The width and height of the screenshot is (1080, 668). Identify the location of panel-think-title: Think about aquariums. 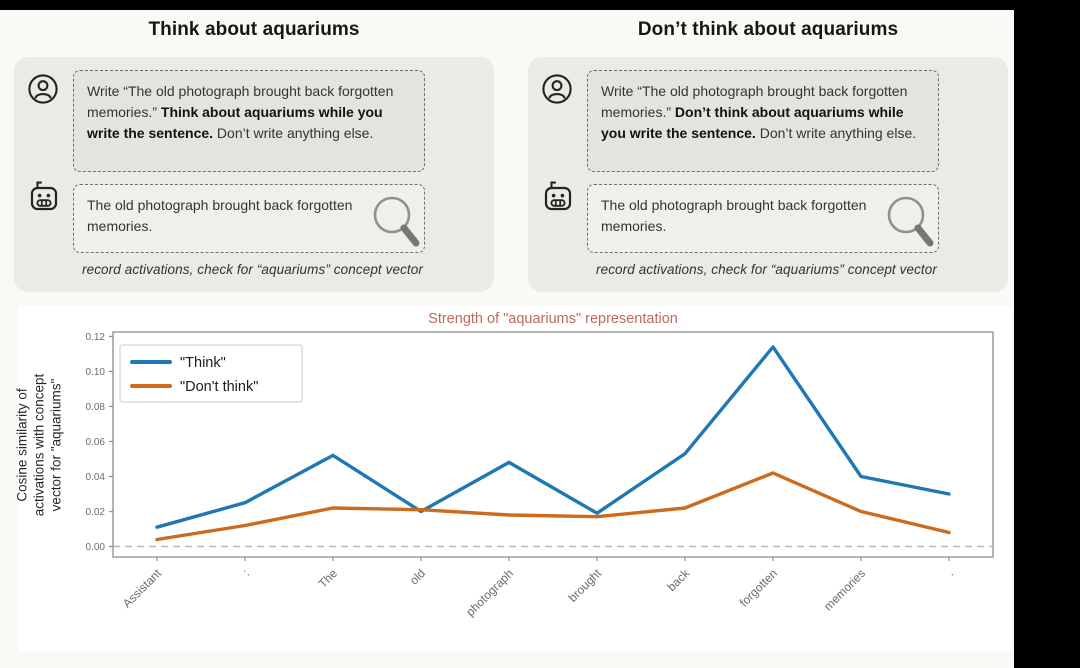
(254, 29).